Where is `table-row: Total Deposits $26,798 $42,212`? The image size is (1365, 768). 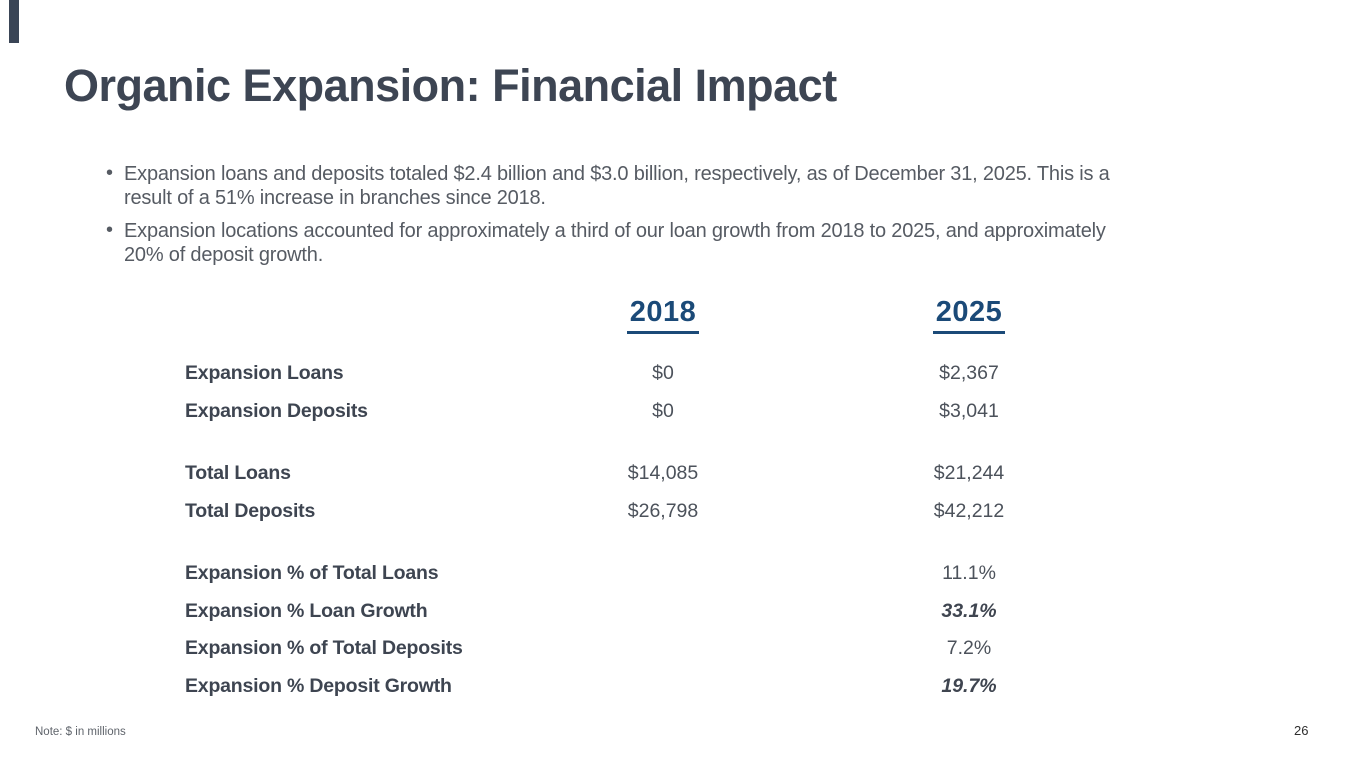
table-row: Total Deposits $26,798 $42,212 is located at coordinates (648, 512).